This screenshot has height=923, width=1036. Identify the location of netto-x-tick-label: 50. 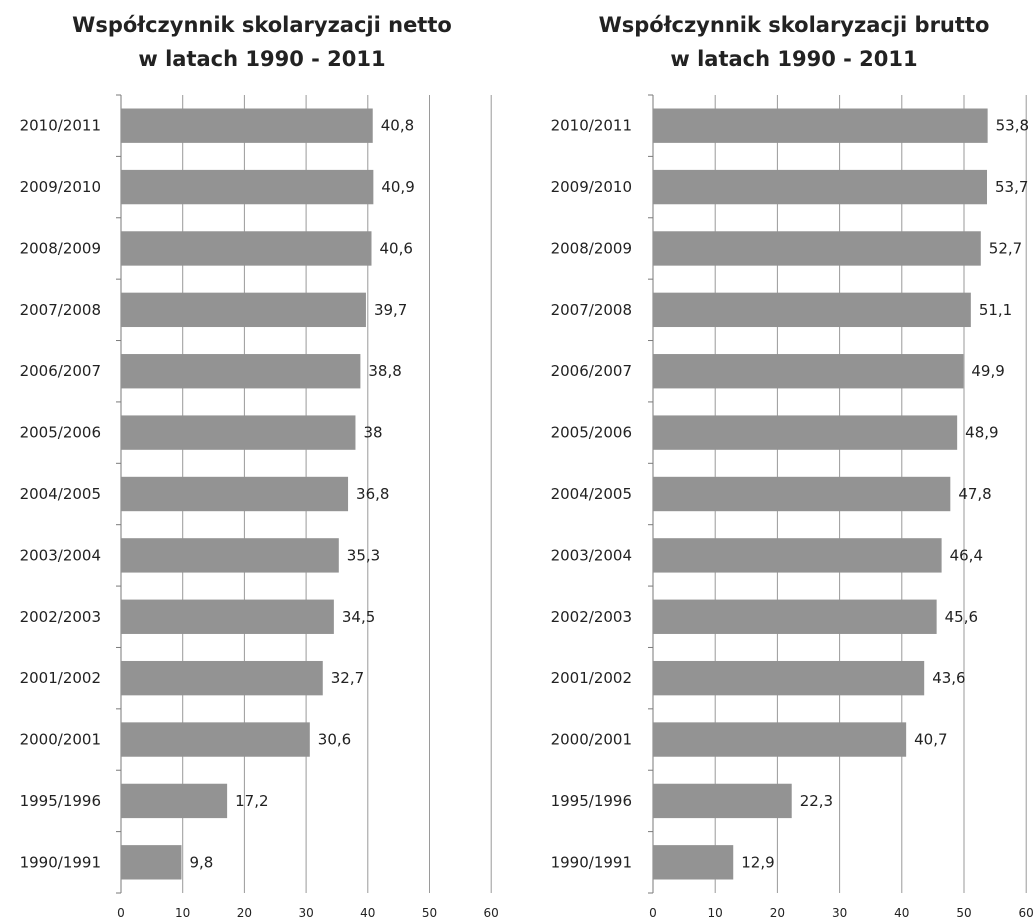
(429, 913).